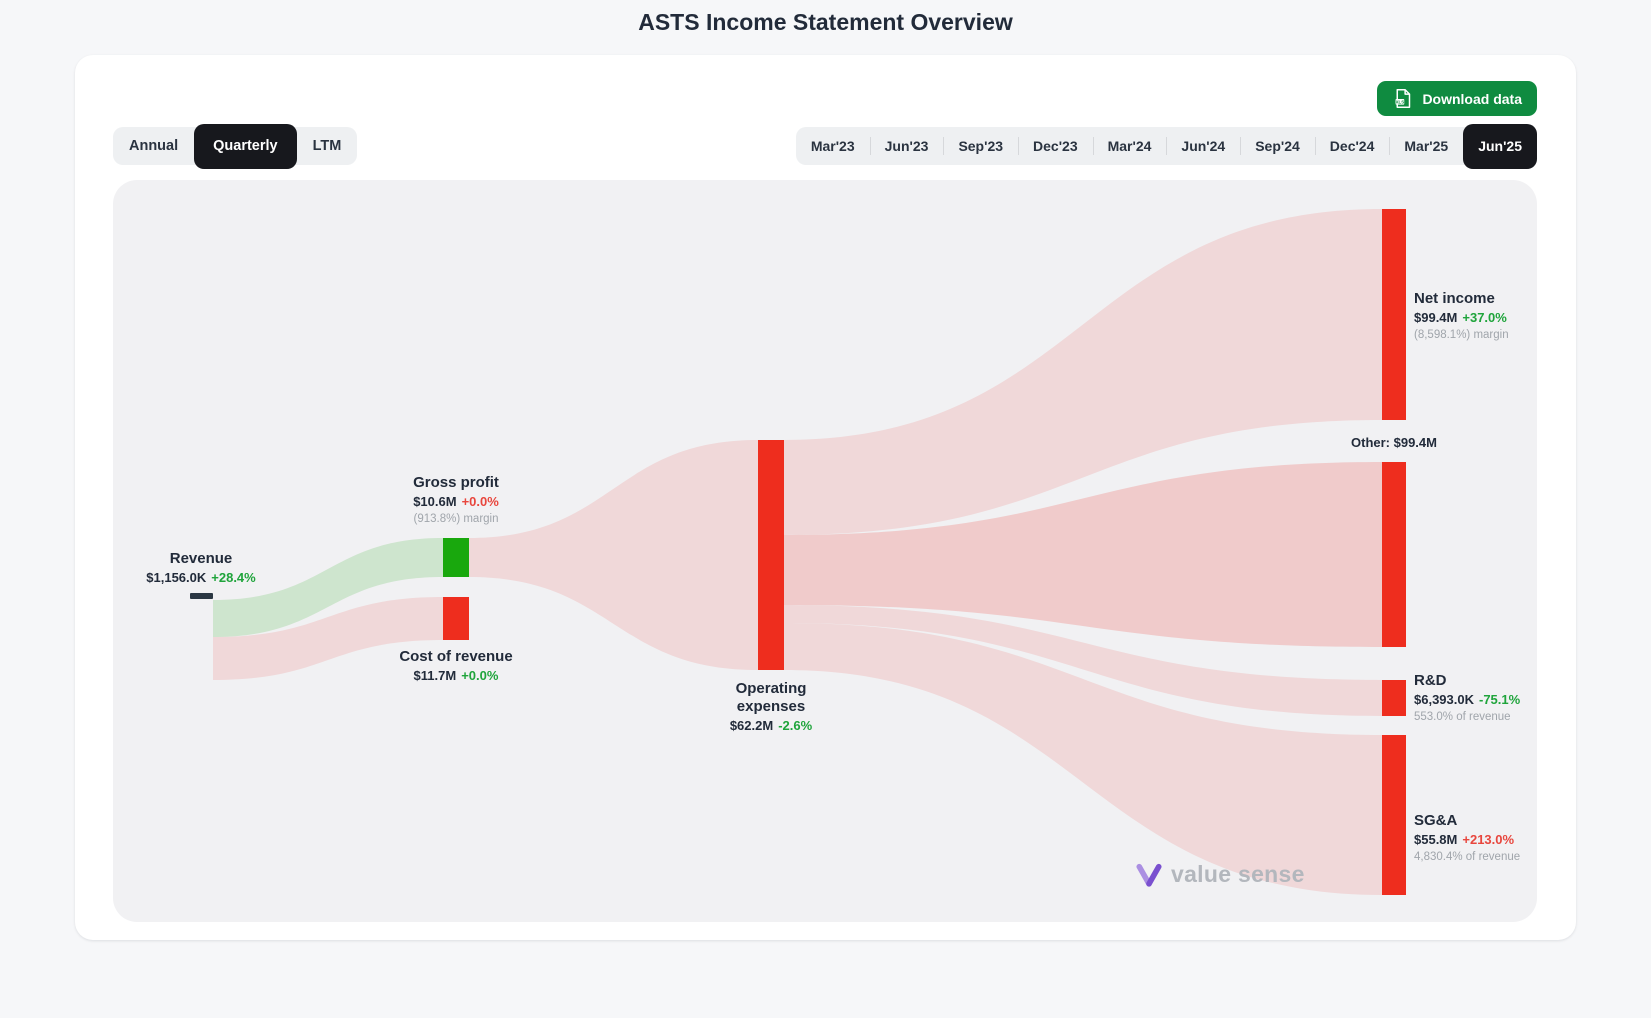  I want to click on rd-title: R&D, so click(1430, 680).